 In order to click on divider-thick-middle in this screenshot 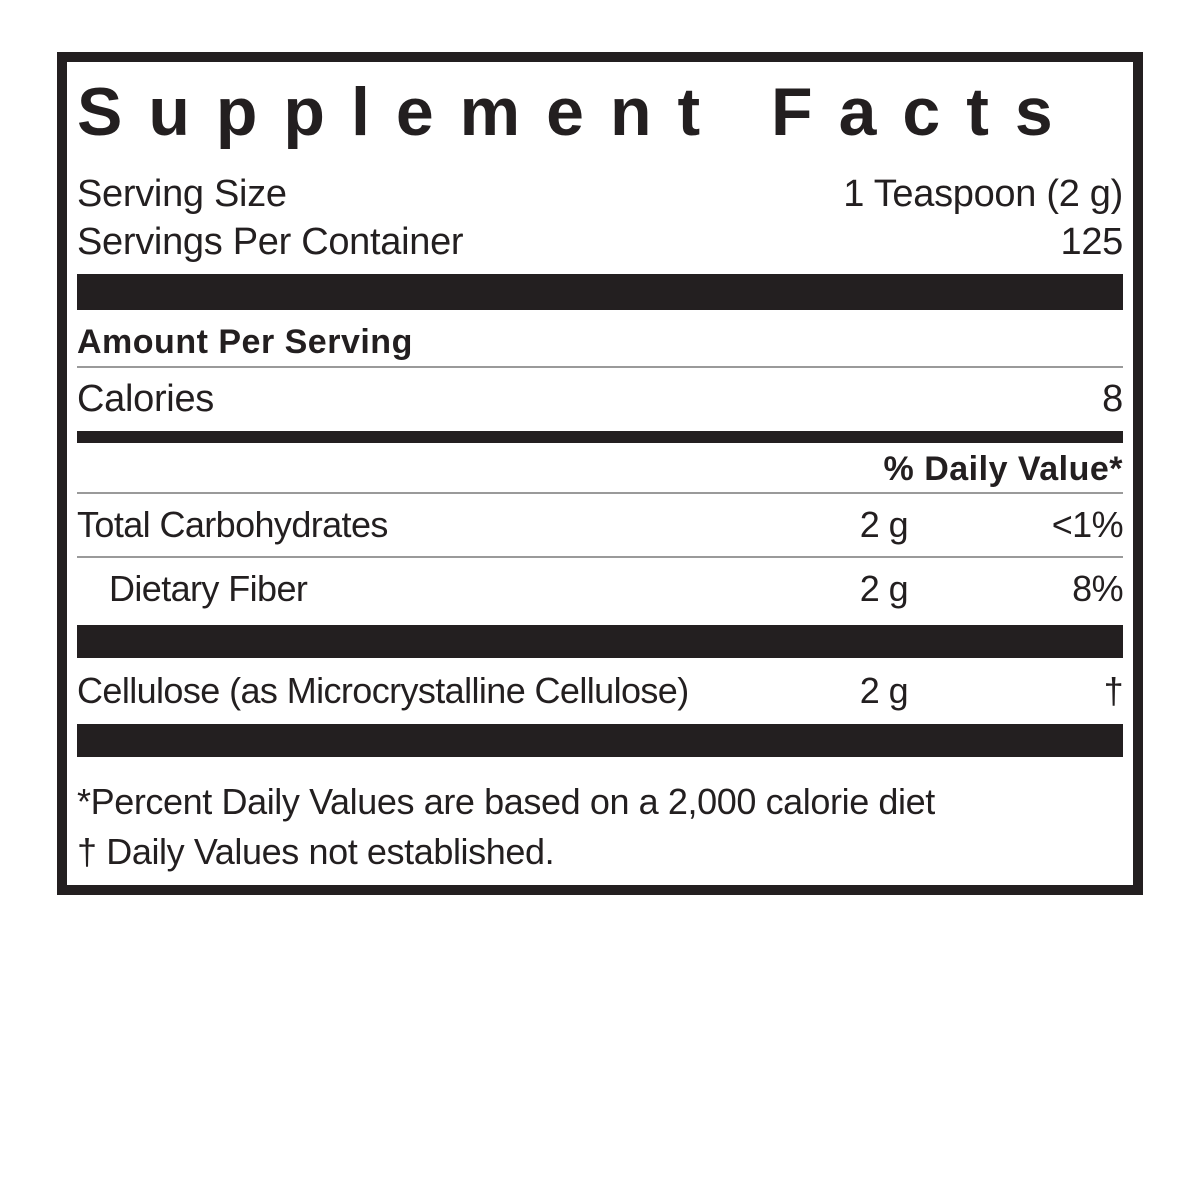, I will do `click(600, 641)`.